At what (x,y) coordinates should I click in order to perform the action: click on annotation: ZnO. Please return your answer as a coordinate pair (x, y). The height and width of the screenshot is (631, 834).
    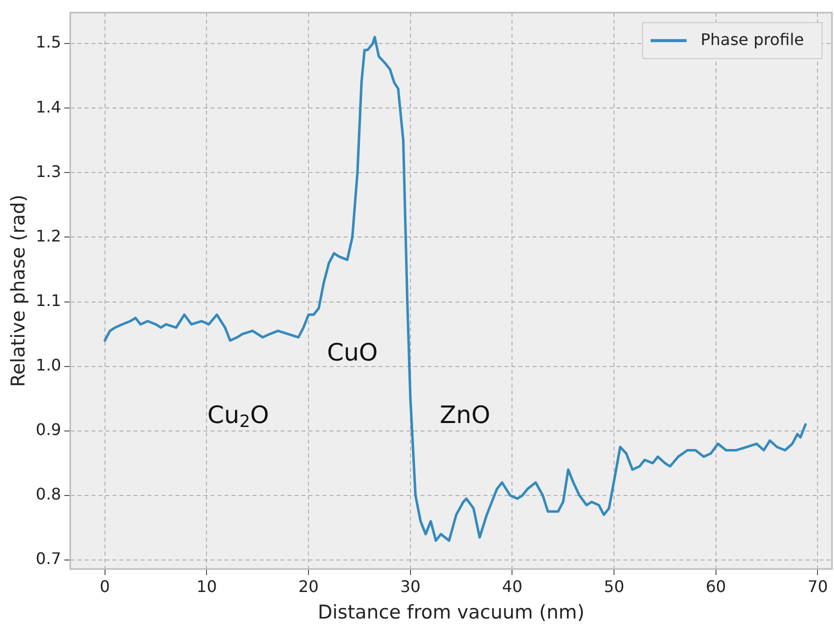
    Looking at the image, I should click on (465, 414).